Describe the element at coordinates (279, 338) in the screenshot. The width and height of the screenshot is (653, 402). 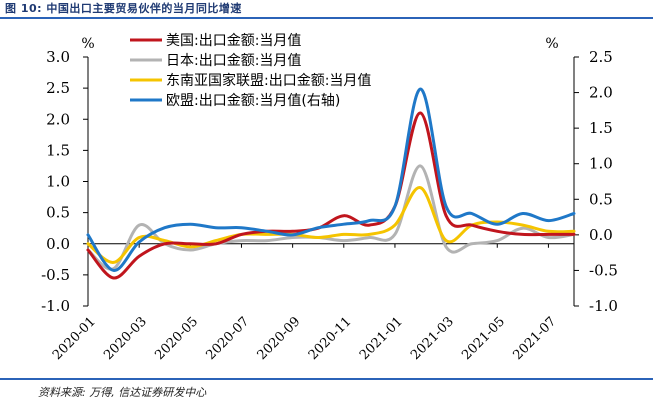
I see `x-tick-label: 2020-09` at that location.